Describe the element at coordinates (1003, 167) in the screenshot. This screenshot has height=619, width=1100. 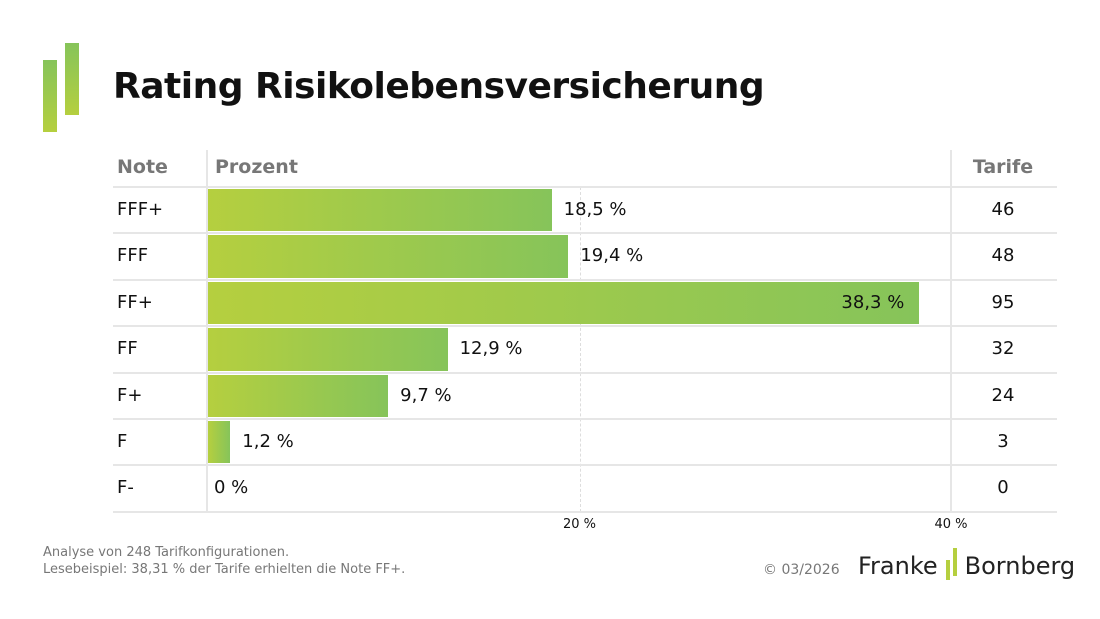
I see `header-tarife: Tarife` at that location.